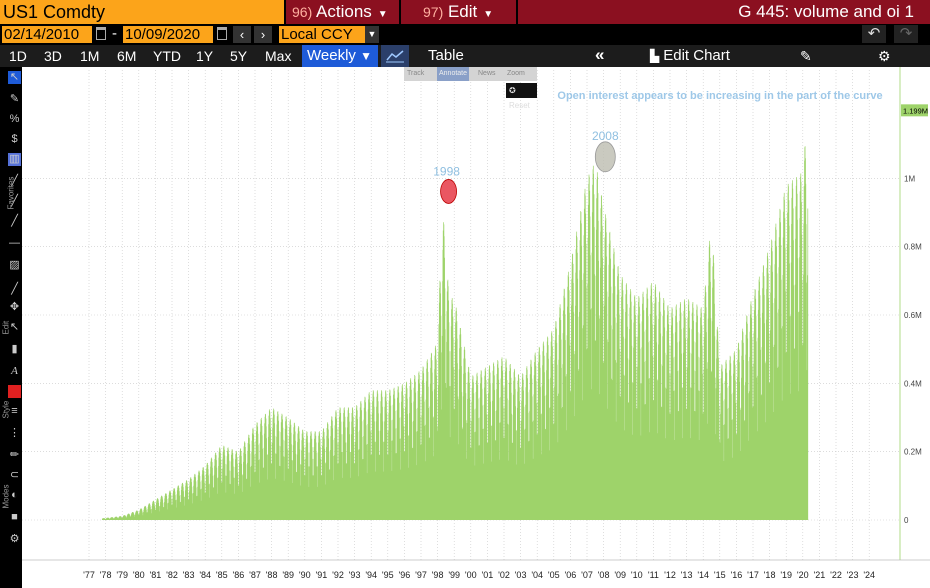 The height and width of the screenshot is (588, 930). I want to click on period-button-6m: 6M, so click(127, 56).